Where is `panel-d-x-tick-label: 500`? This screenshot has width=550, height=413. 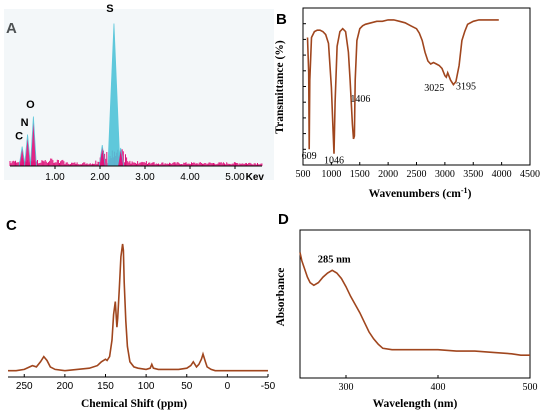
panel-d-x-tick-label: 500 is located at coordinates (530, 387).